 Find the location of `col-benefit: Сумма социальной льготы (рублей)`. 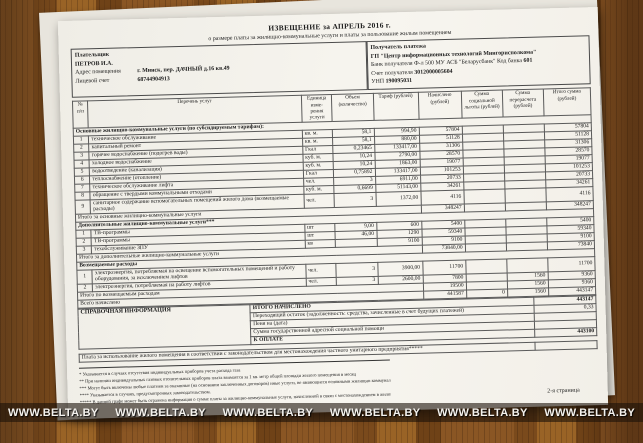

col-benefit: Сумма социальной льготы (рублей) is located at coordinates (482, 103).